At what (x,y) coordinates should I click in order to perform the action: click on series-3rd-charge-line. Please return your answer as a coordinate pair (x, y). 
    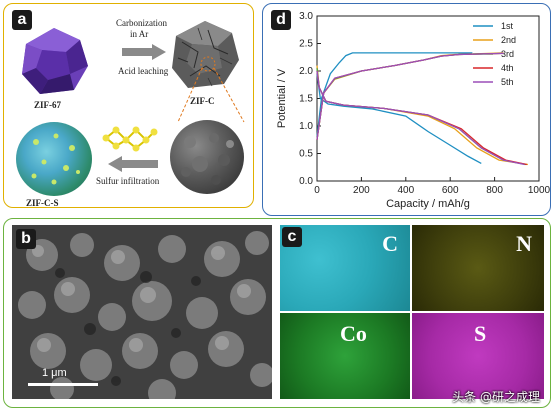
    Looking at the image, I should click on (410, 96).